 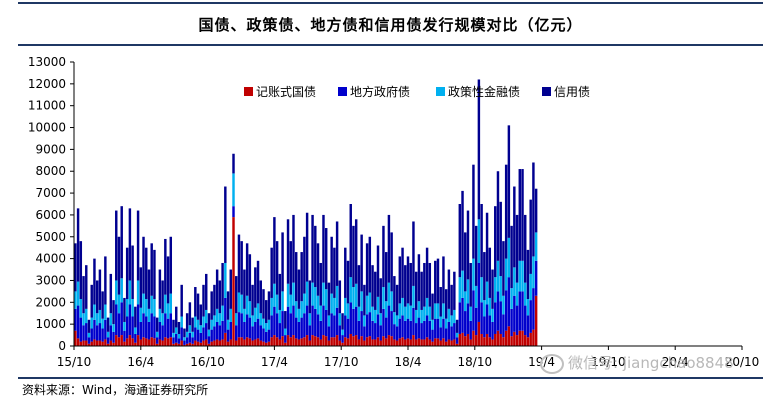 What do you see at coordinates (408, 362) in the screenshot?
I see `x-tick-label: 18/4` at bounding box center [408, 362].